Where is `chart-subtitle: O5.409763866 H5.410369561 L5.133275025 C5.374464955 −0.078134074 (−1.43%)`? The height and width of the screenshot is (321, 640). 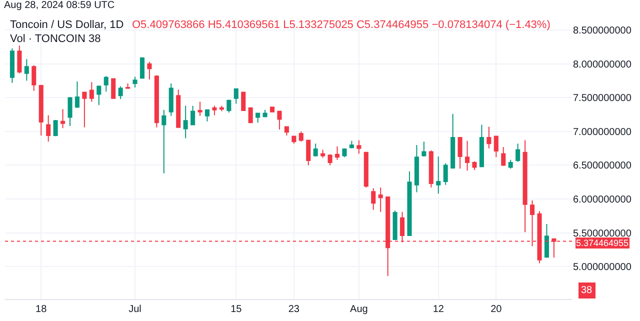
chart-subtitle: O5.409763866 H5.410369561 L5.133275025 C5.374464955 −0.078134074 (−1.43%) is located at coordinates (341, 25).